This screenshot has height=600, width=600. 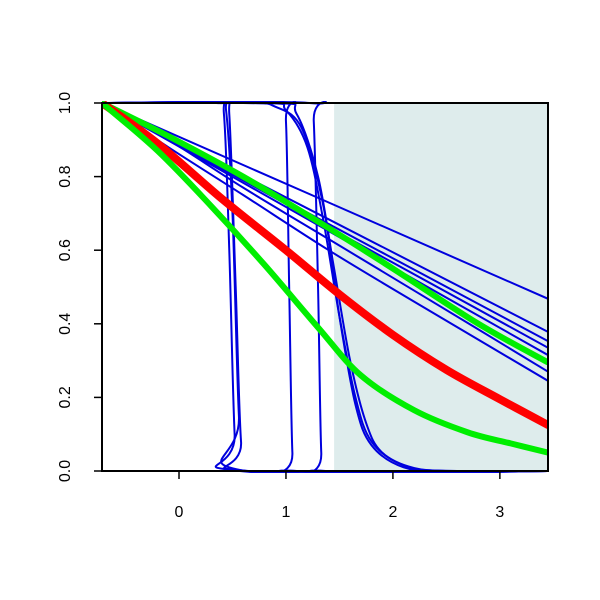 What do you see at coordinates (65, 176) in the screenshot?
I see `y-tick-label: 0.8` at bounding box center [65, 176].